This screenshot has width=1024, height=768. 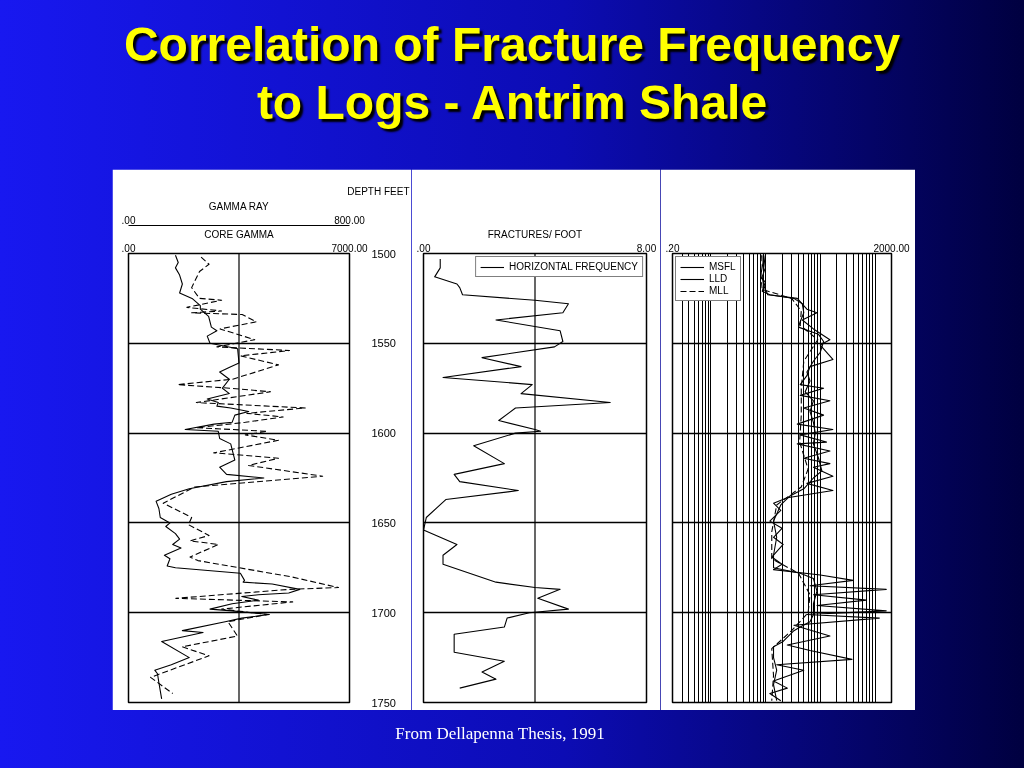 I want to click on y-tick-label: 1650, so click(x=383, y=522).